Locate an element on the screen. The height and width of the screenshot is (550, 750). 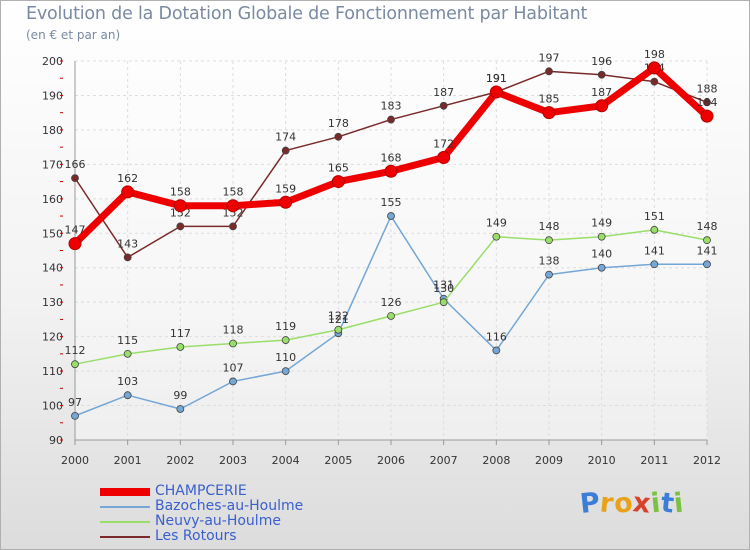
data-label-bazoches-au-houlme: 107 is located at coordinates (233, 367).